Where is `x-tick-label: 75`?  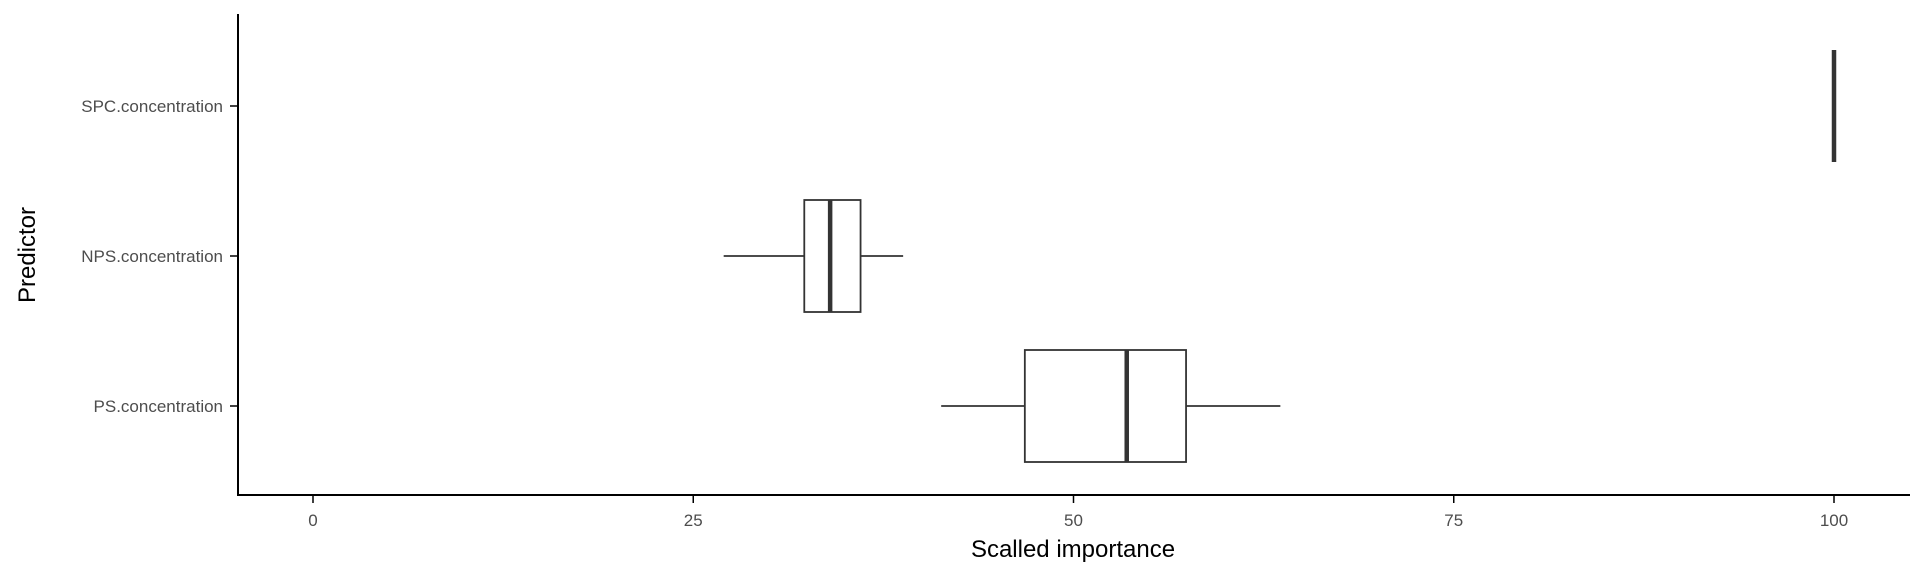 x-tick-label: 75 is located at coordinates (1453, 520).